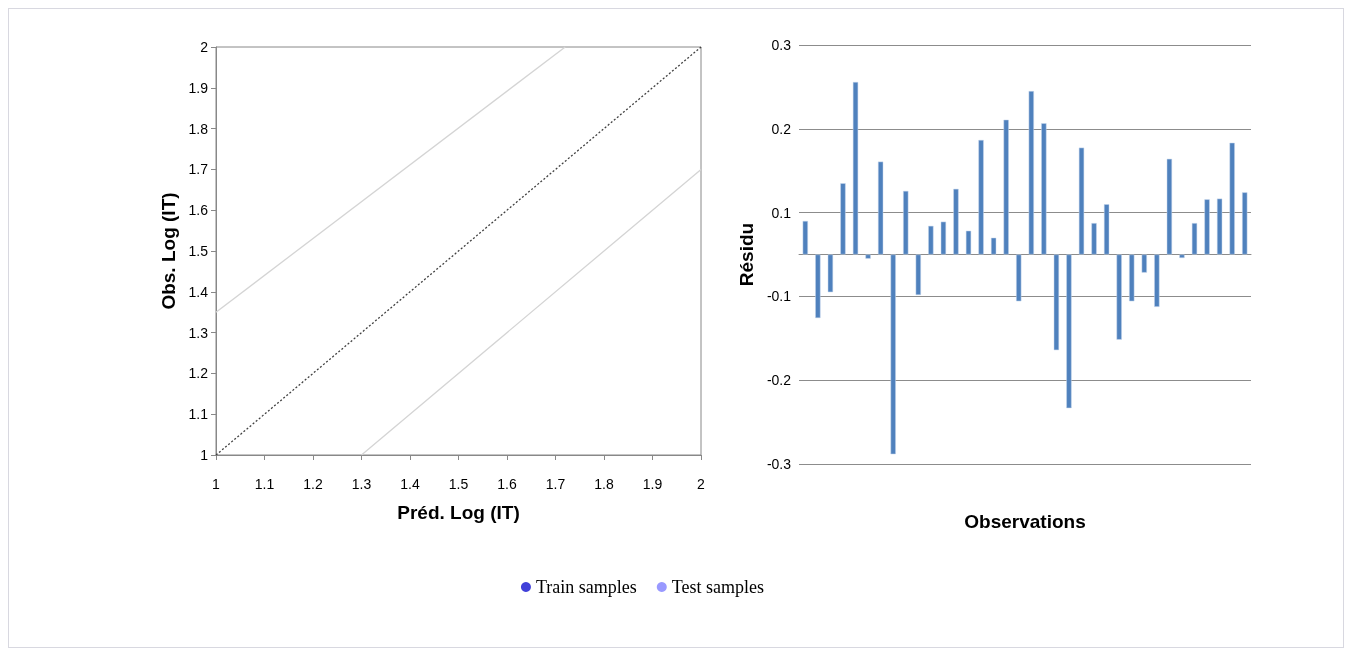 The width and height of the screenshot is (1352, 656). What do you see at coordinates (198, 291) in the screenshot?
I see `y-tick-label: 1.4` at bounding box center [198, 291].